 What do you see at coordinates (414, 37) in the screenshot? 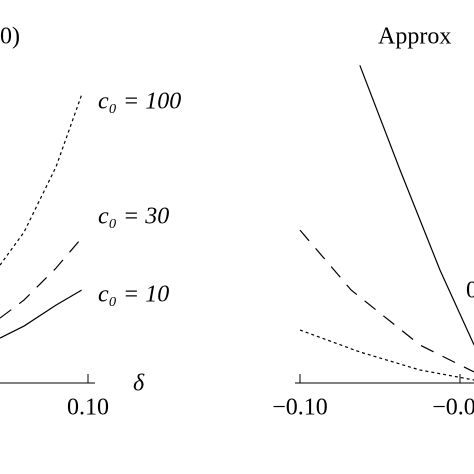
I see `chart-title: Approx` at bounding box center [414, 37].